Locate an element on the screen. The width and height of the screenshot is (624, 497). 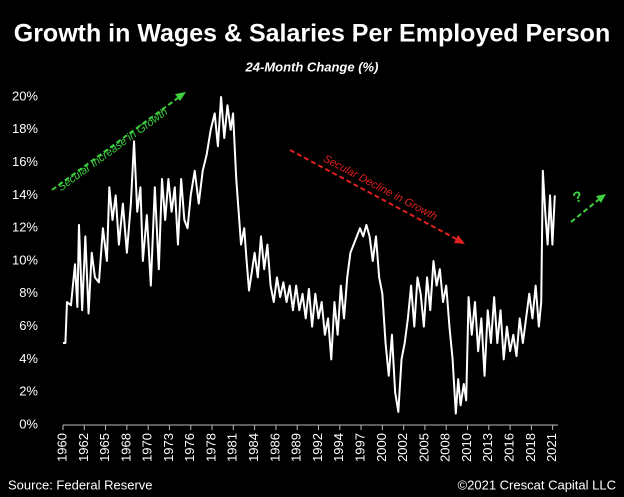
x-tick-label: 1976 is located at coordinates (189, 447).